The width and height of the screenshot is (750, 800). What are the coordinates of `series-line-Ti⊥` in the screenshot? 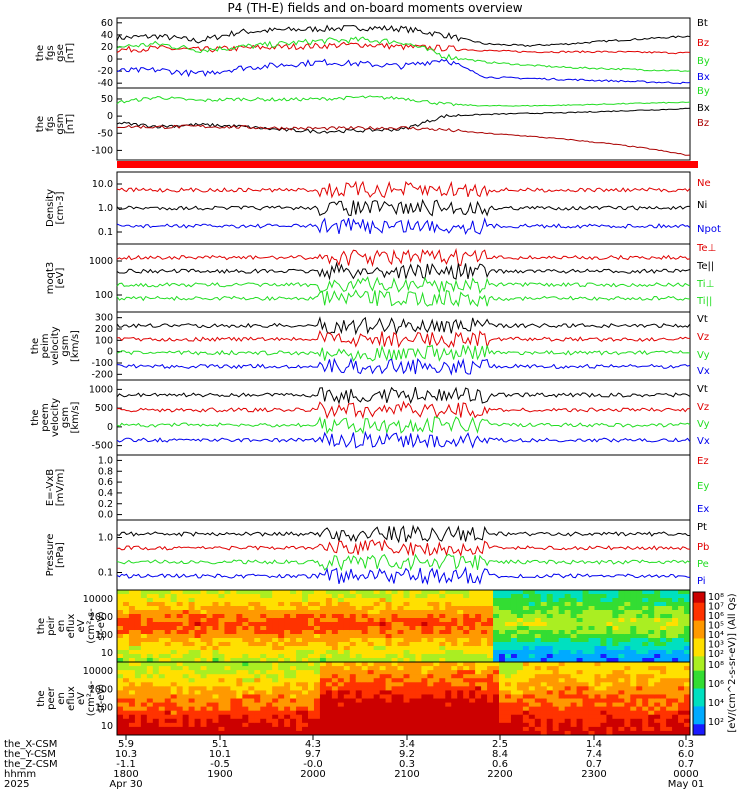 It's located at (403, 285).